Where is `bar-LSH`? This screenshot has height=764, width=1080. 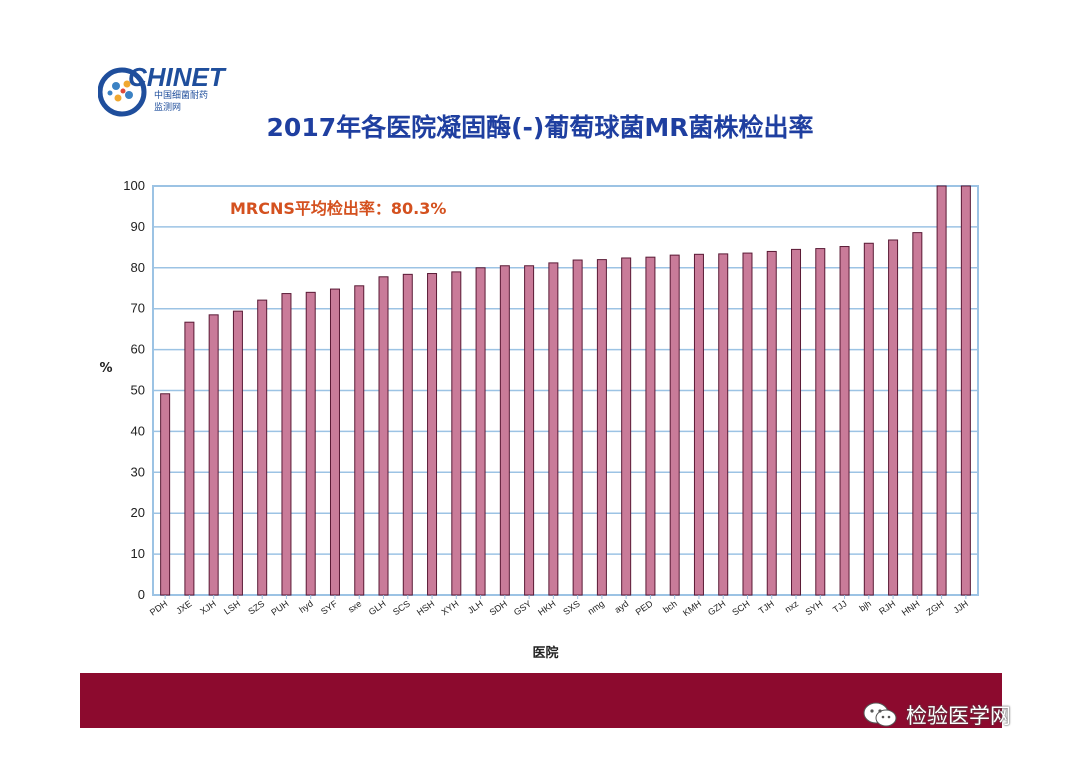
bar-LSH is located at coordinates (237, 453).